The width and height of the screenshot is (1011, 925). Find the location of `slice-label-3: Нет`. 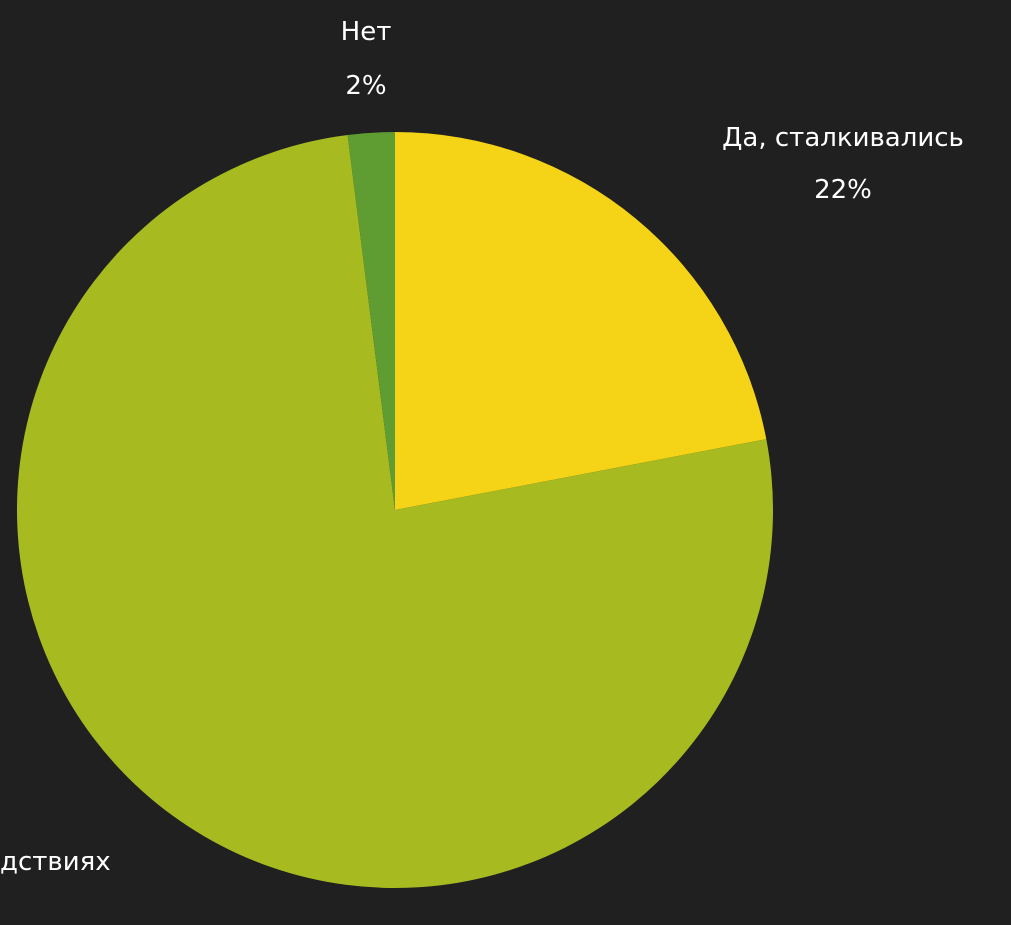

slice-label-3: Нет is located at coordinates (366, 32).